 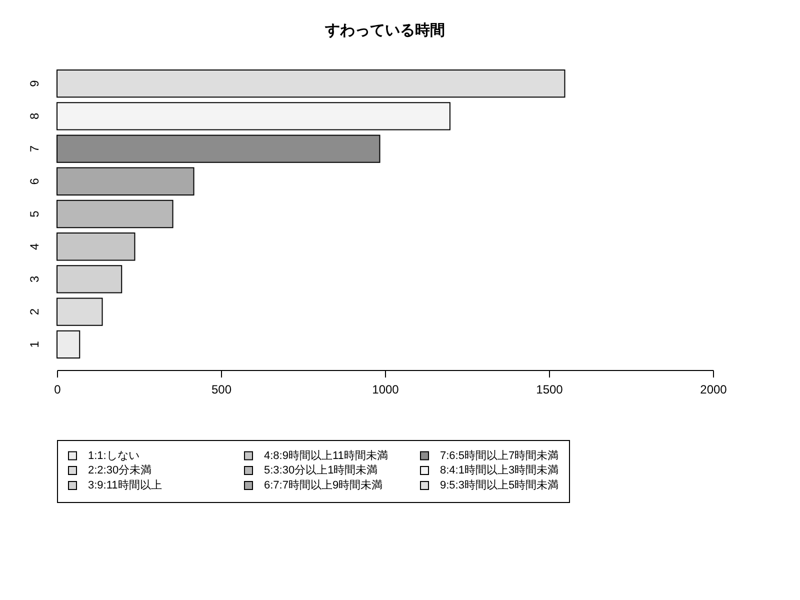 What do you see at coordinates (386, 389) in the screenshot?
I see `x-tick-label: 1000` at bounding box center [386, 389].